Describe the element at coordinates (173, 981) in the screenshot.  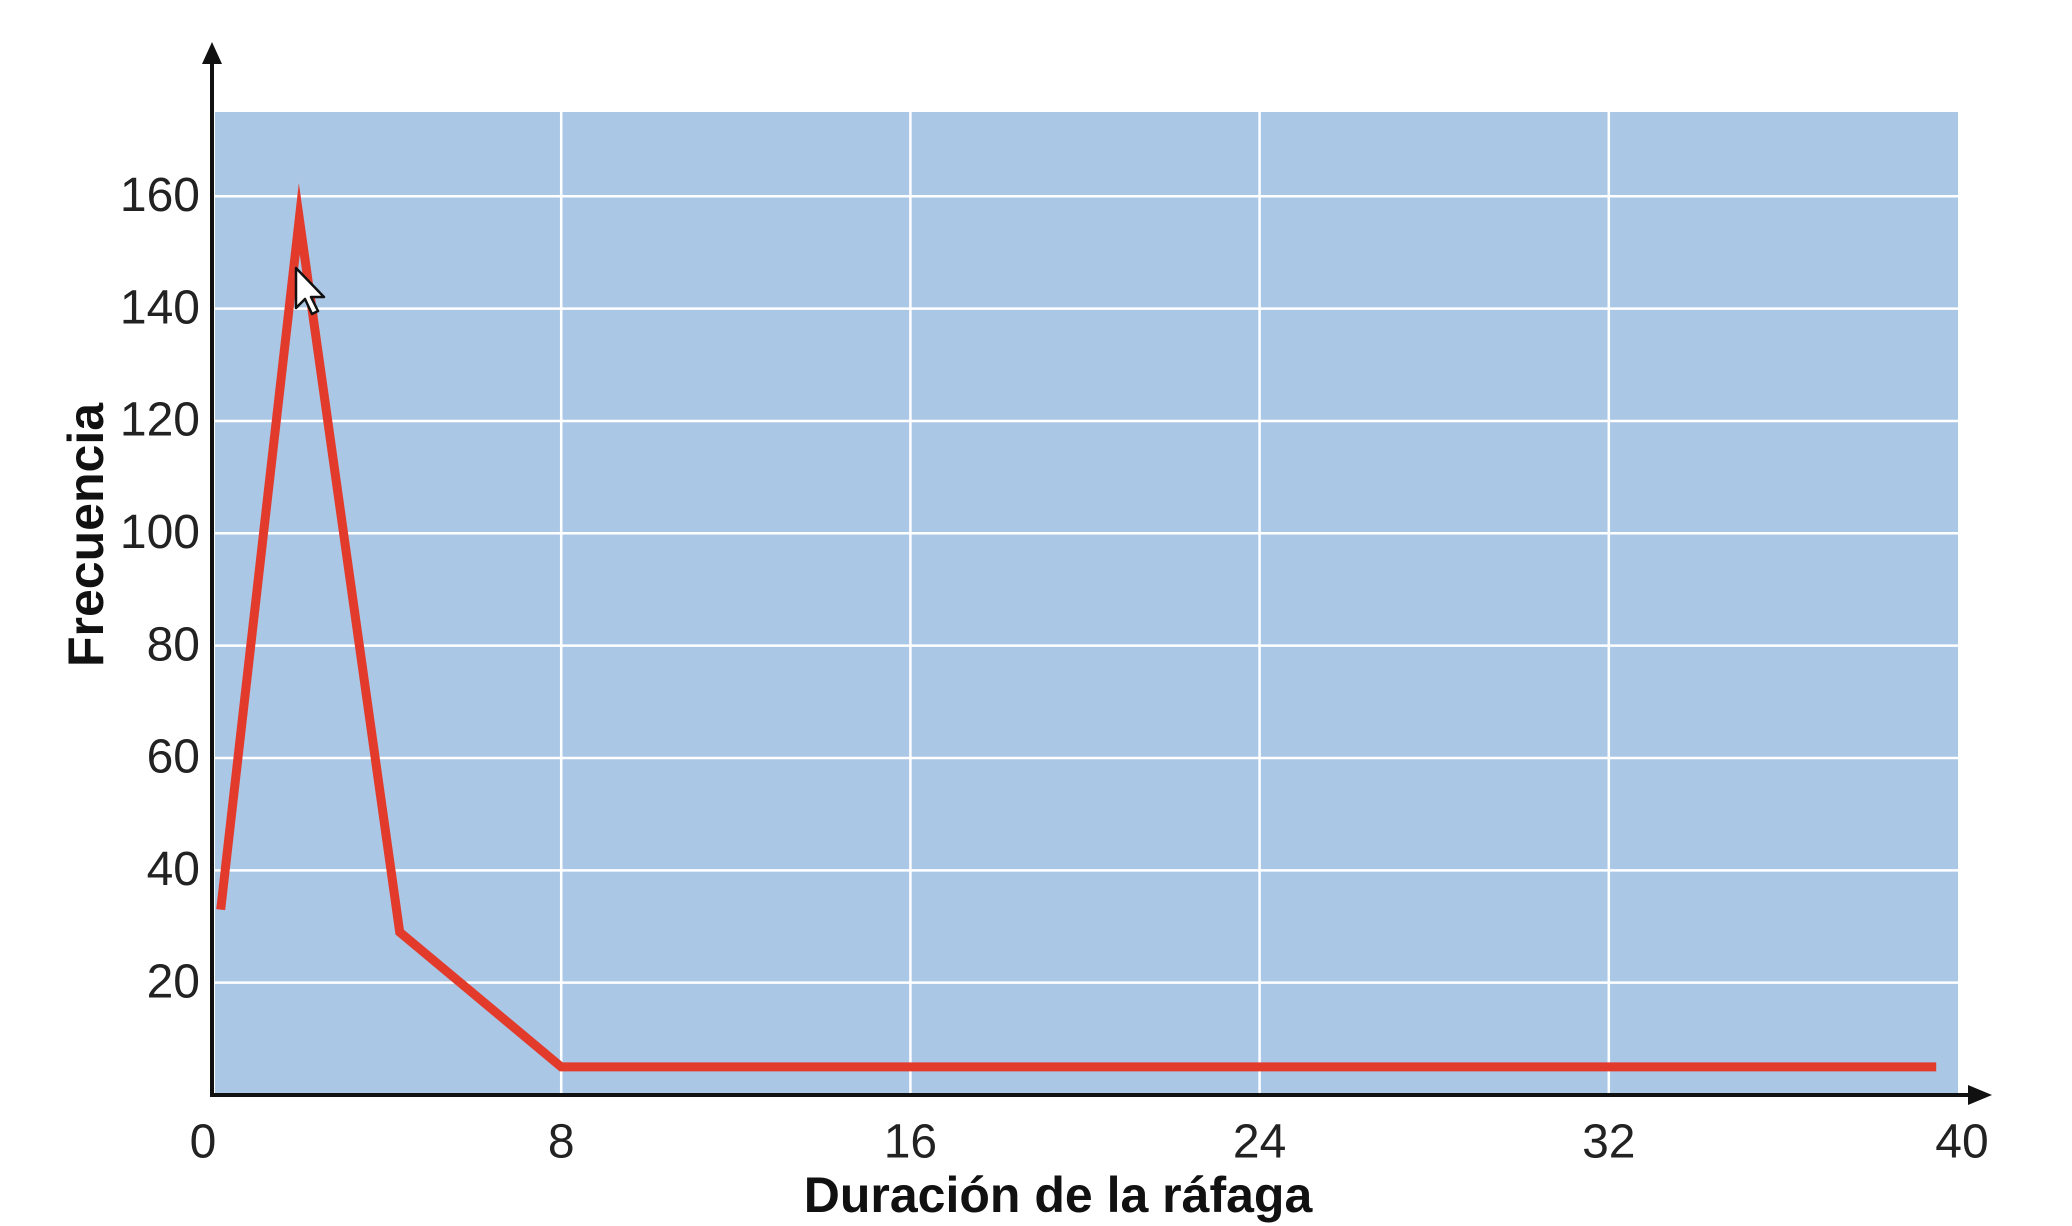
I see `y-tick-label: 20` at that location.